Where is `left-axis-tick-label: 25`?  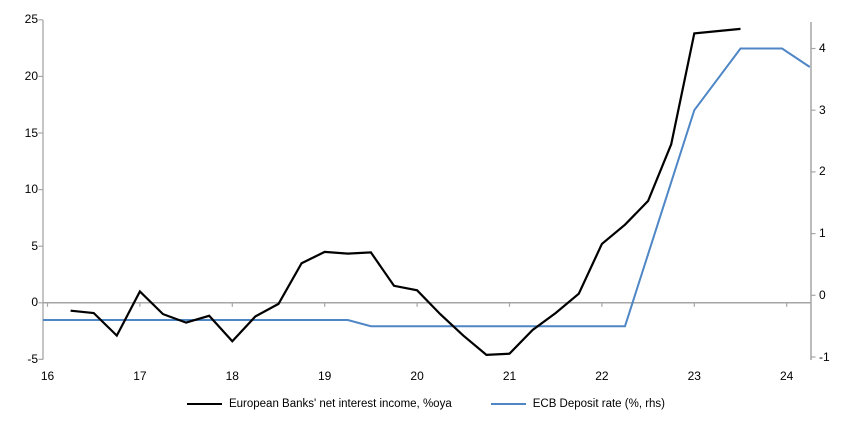 left-axis-tick-label: 25 is located at coordinates (31, 19).